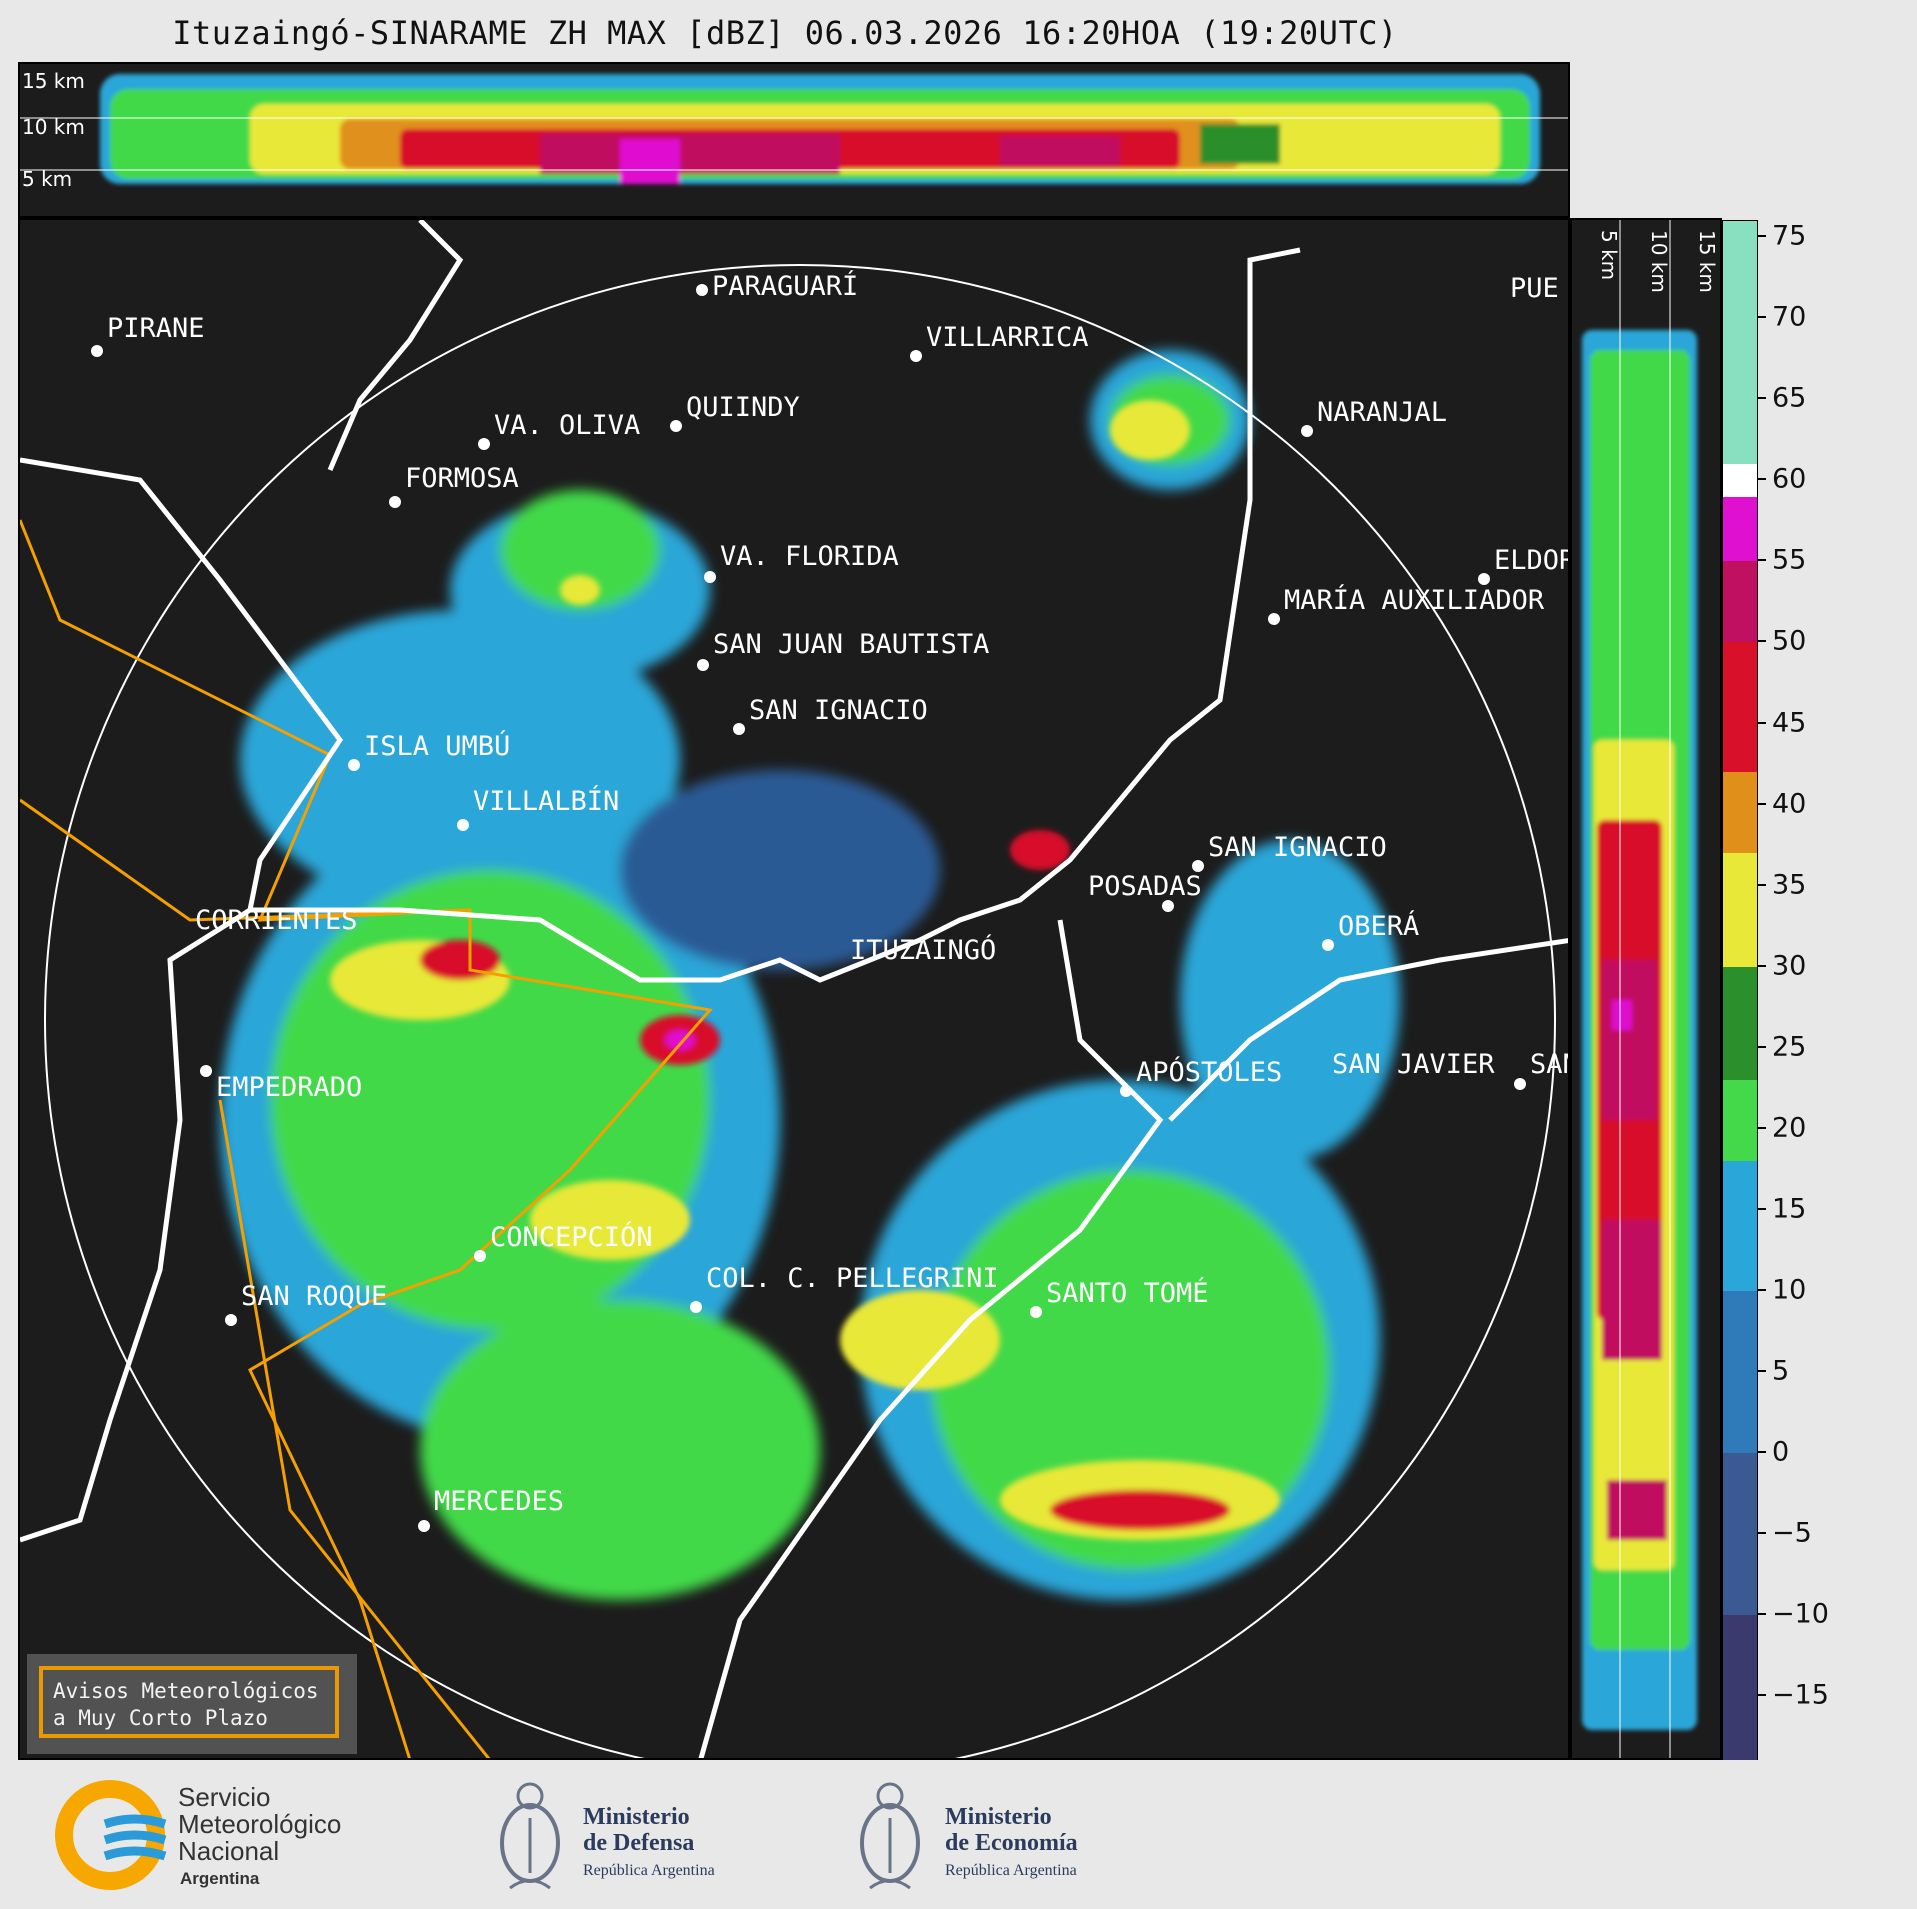 This screenshot has height=1909, width=1917. Describe the element at coordinates (1789, 398) in the screenshot. I see `colorbar-tick-label: 65` at that location.